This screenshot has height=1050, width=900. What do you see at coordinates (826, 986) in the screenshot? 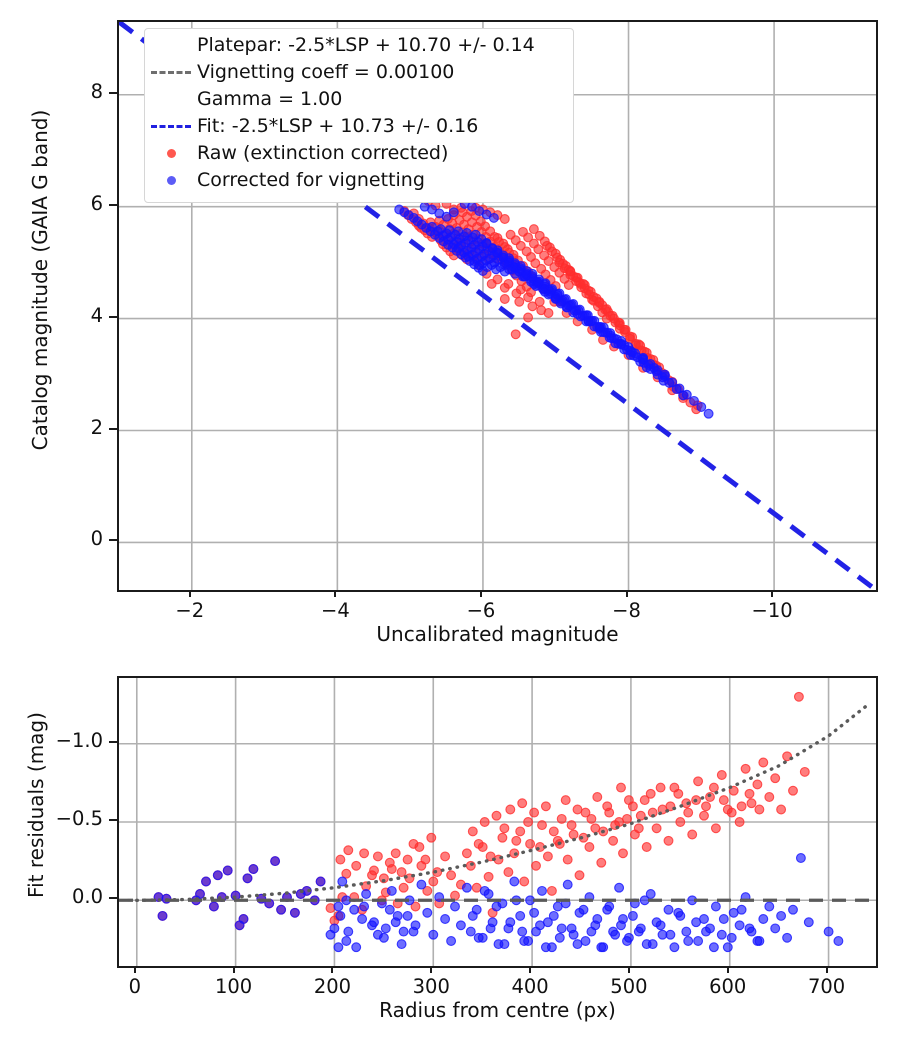
I see `x-tick-label: 700` at bounding box center [826, 986].